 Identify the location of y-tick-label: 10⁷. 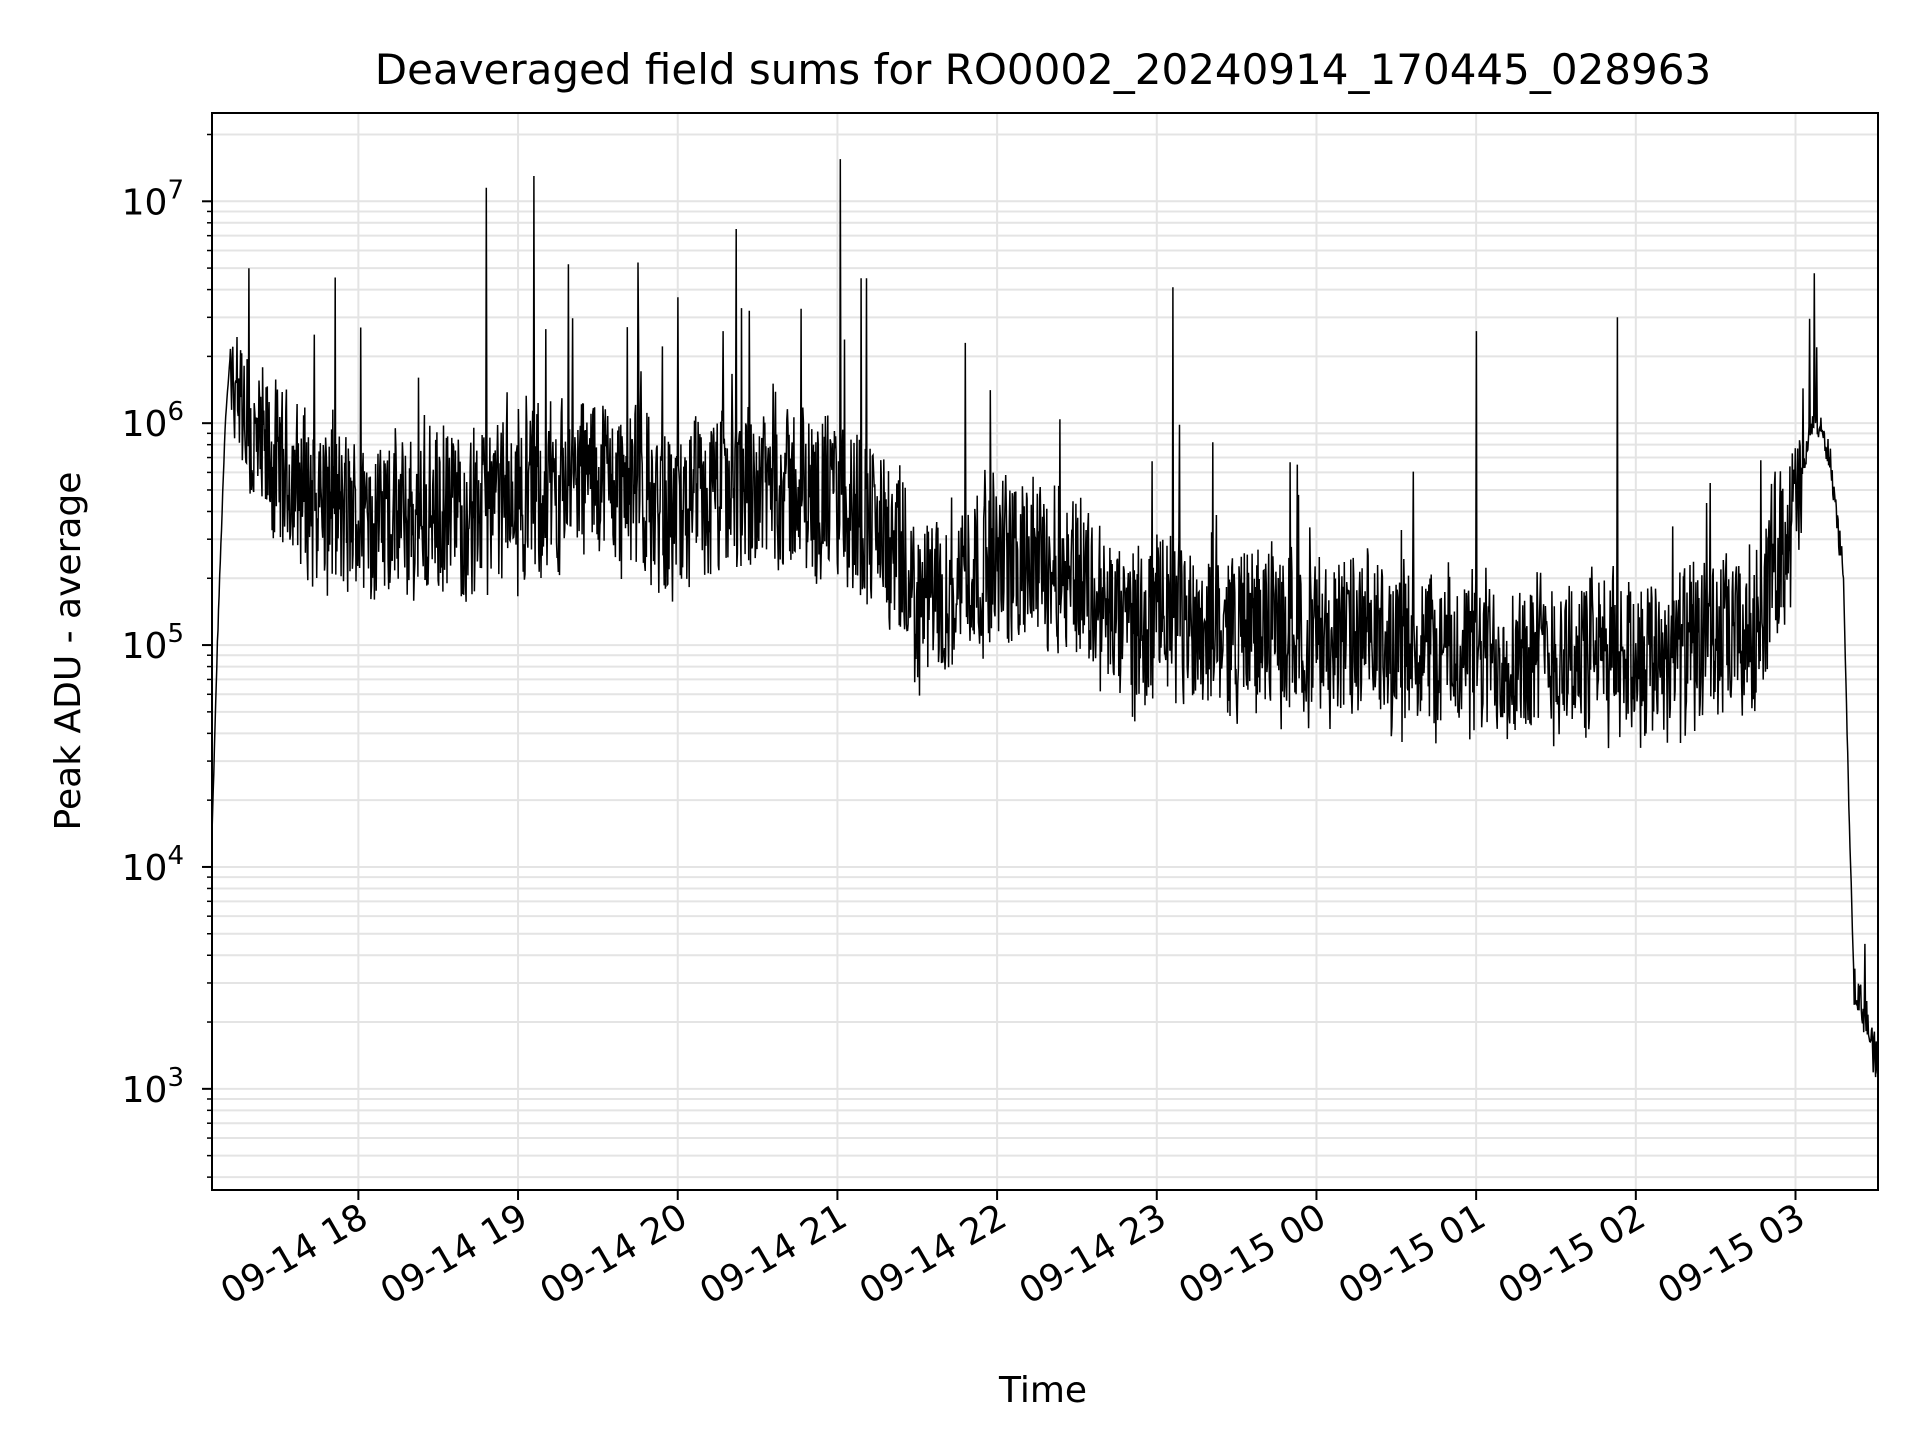
(153, 199).